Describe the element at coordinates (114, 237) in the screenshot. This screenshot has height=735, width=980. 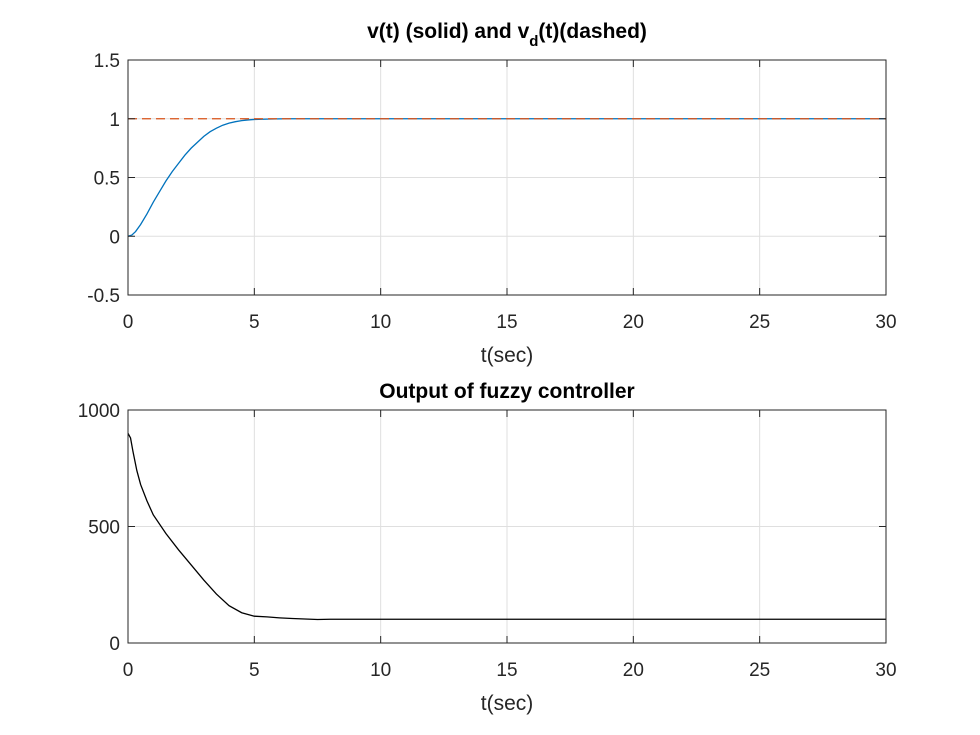
I see `top-ytick-label: 0` at that location.